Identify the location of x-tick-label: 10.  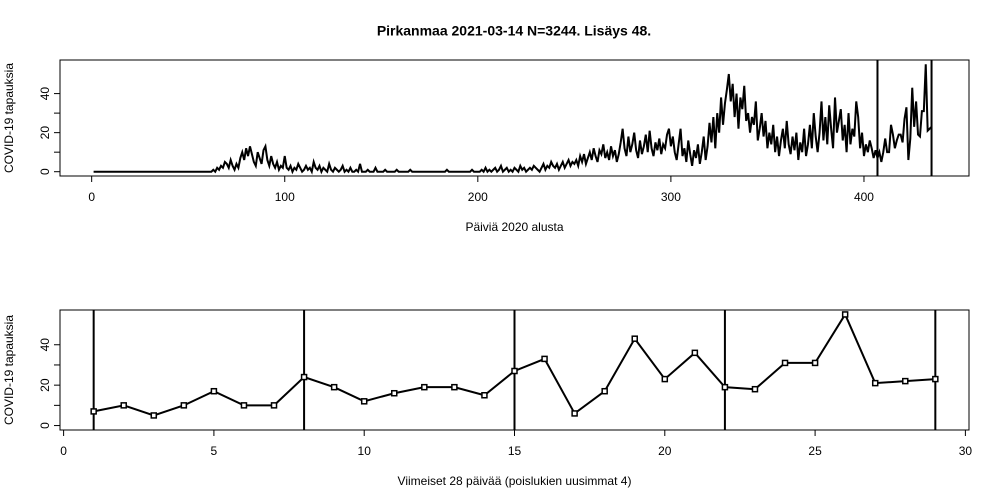
(365, 451).